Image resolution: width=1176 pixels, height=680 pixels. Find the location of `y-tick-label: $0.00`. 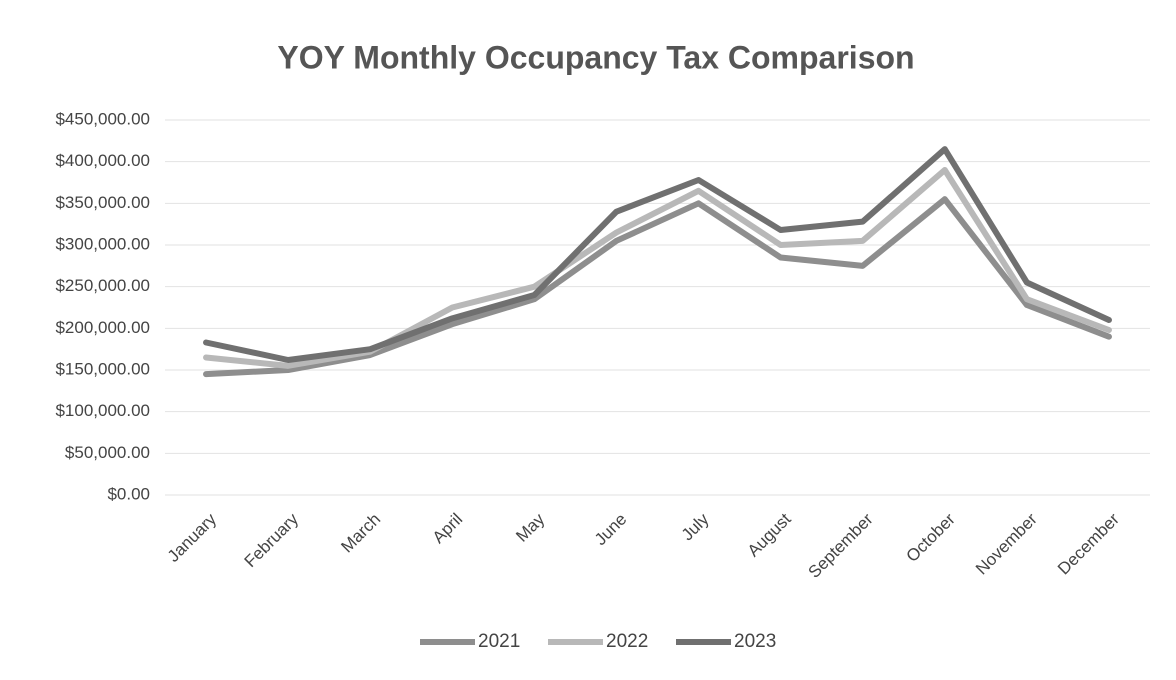

y-tick-label: $0.00 is located at coordinates (128, 493).